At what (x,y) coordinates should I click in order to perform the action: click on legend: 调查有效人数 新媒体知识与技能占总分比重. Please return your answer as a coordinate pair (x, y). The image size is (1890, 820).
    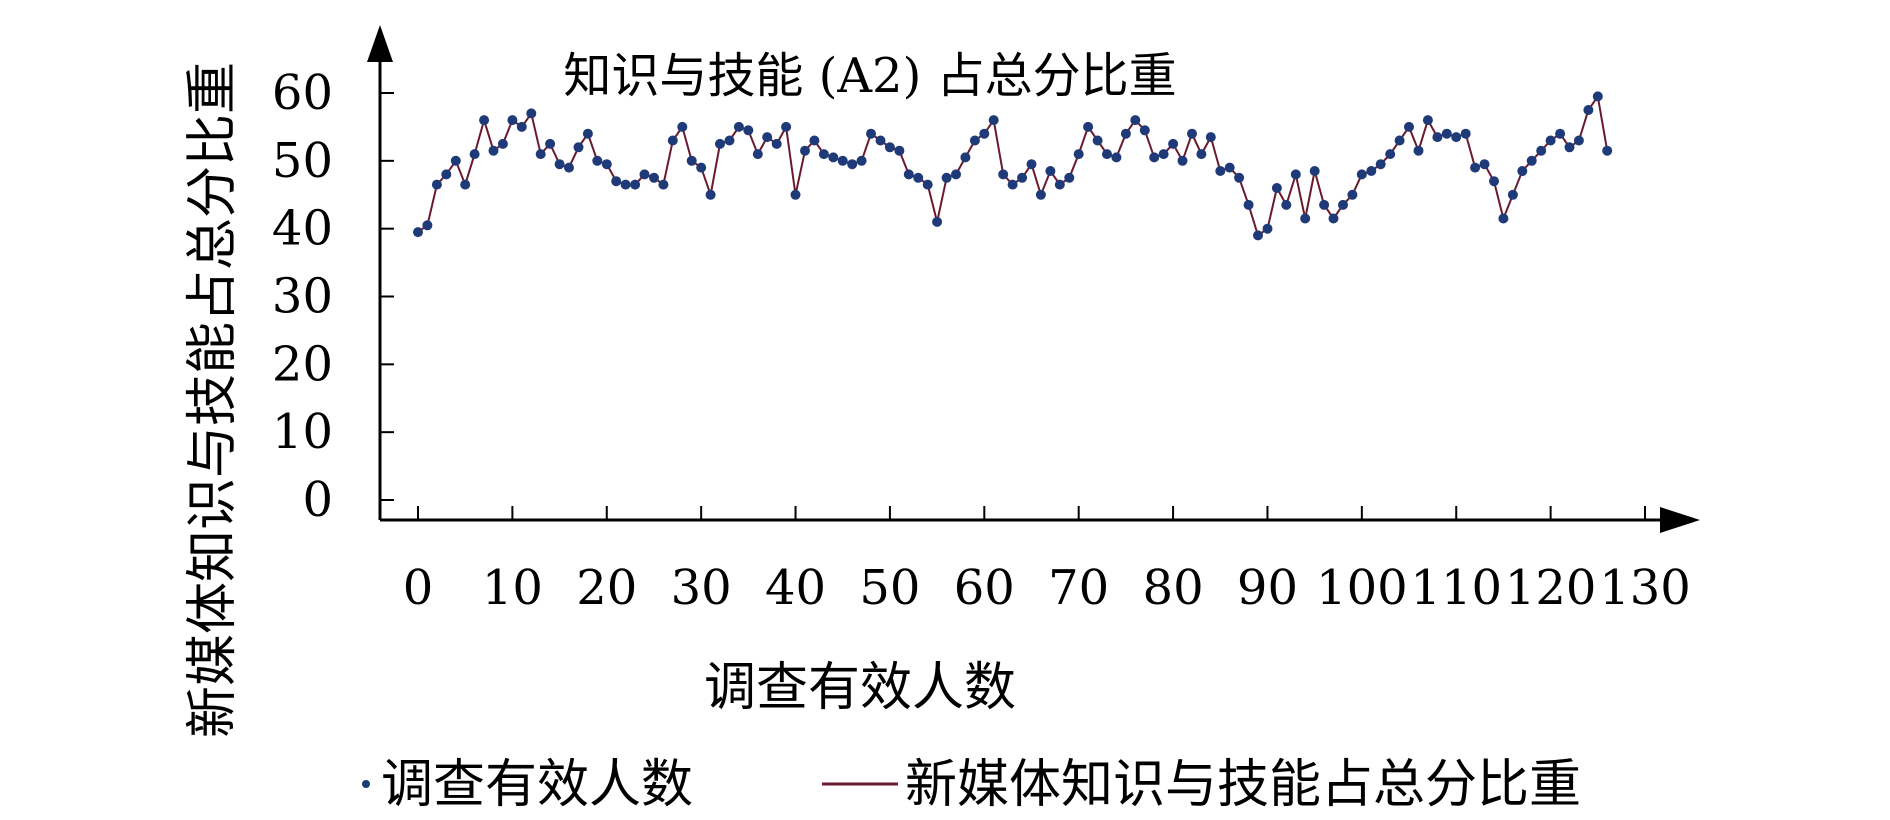
    Looking at the image, I should click on (971, 785).